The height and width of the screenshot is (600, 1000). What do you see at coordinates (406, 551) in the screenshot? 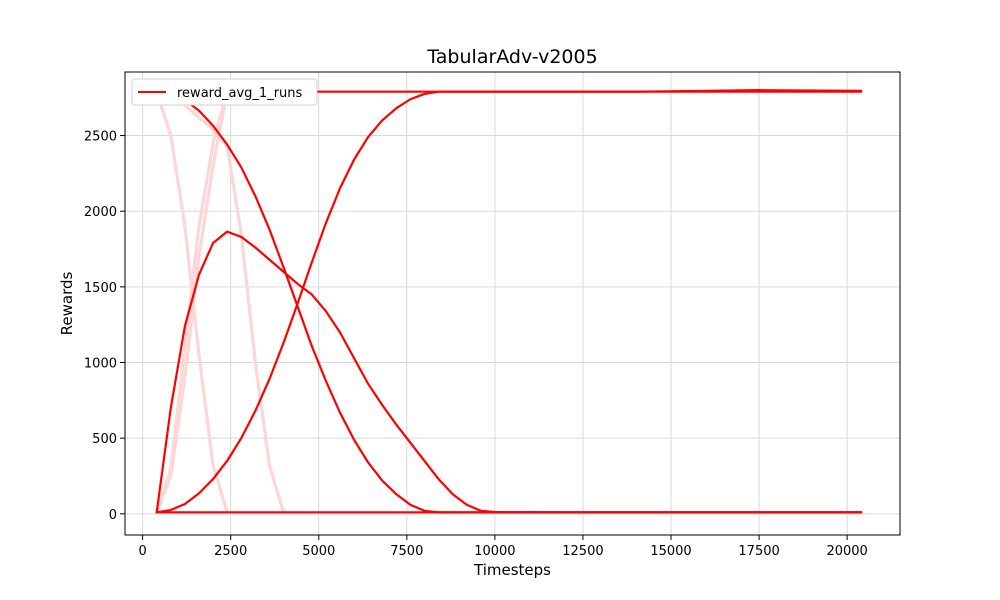
I see `x-tick-label: 7500` at bounding box center [406, 551].